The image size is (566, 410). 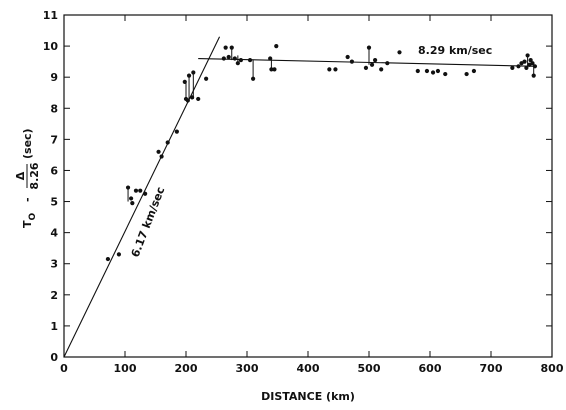 What do you see at coordinates (20, 175) in the screenshot?
I see `y-label-frac-num: Δ` at bounding box center [20, 175].